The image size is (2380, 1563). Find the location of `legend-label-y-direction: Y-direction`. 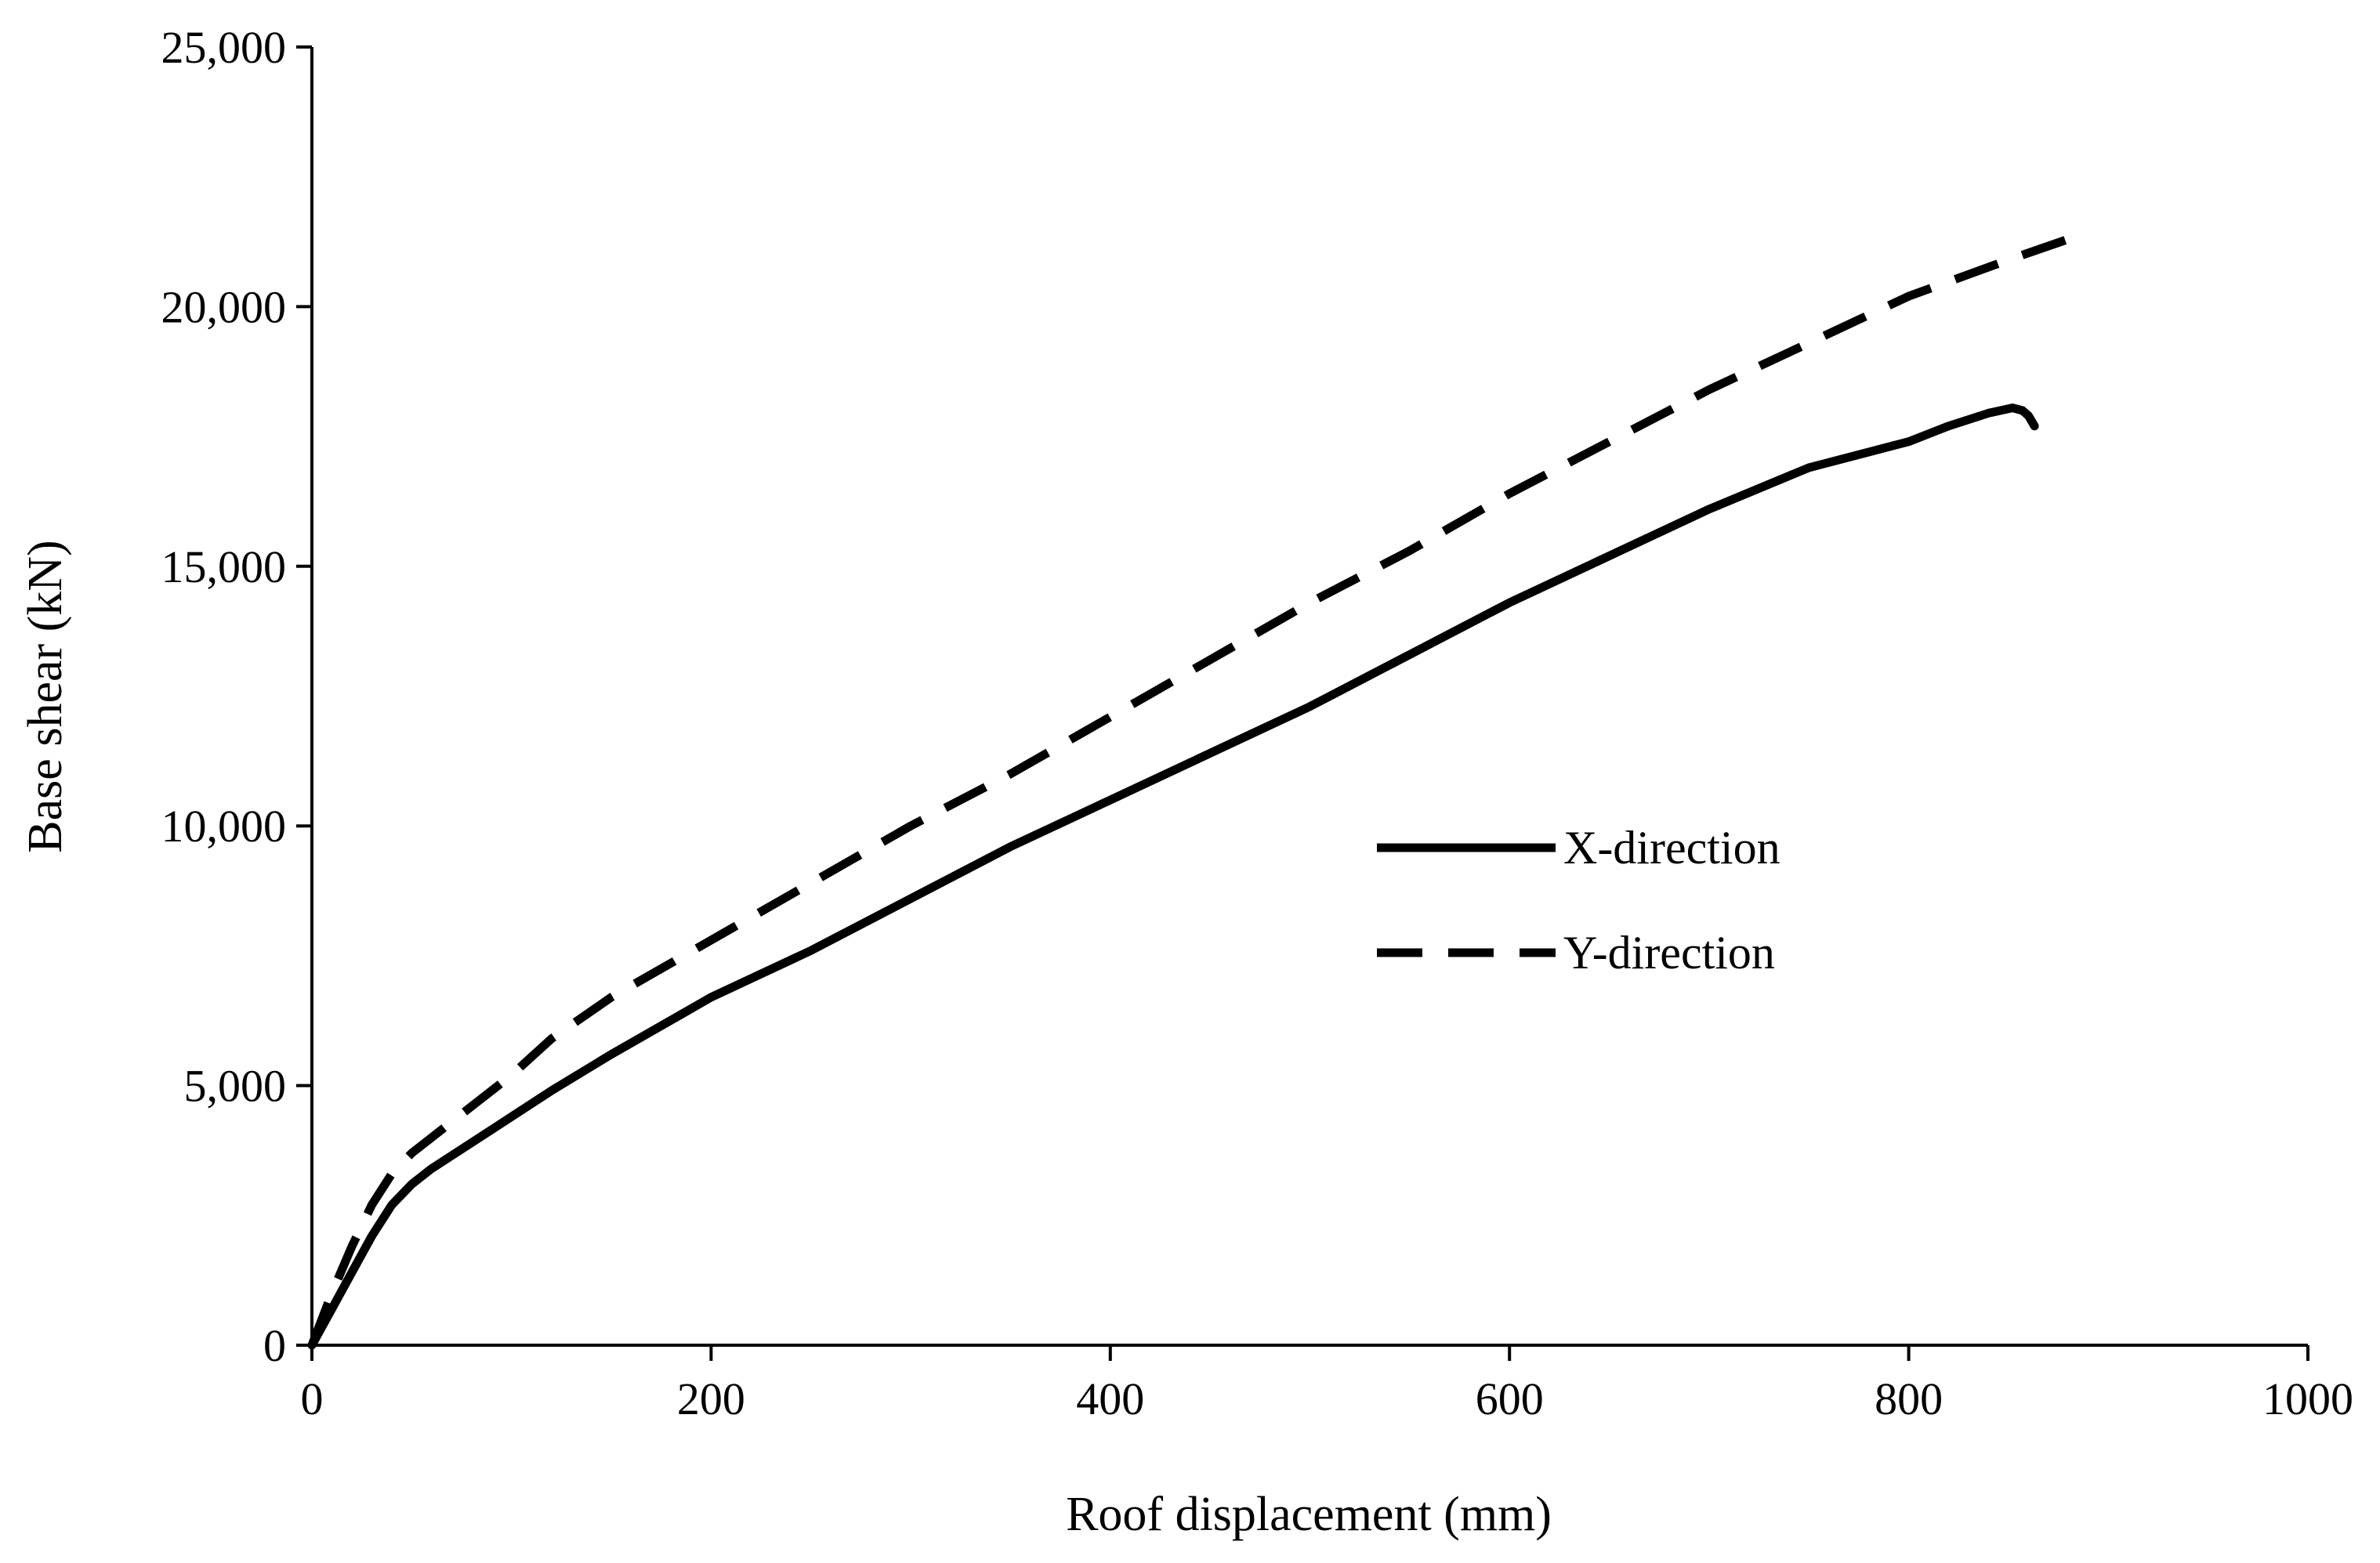

legend-label-y-direction: Y-direction is located at coordinates (1669, 953).